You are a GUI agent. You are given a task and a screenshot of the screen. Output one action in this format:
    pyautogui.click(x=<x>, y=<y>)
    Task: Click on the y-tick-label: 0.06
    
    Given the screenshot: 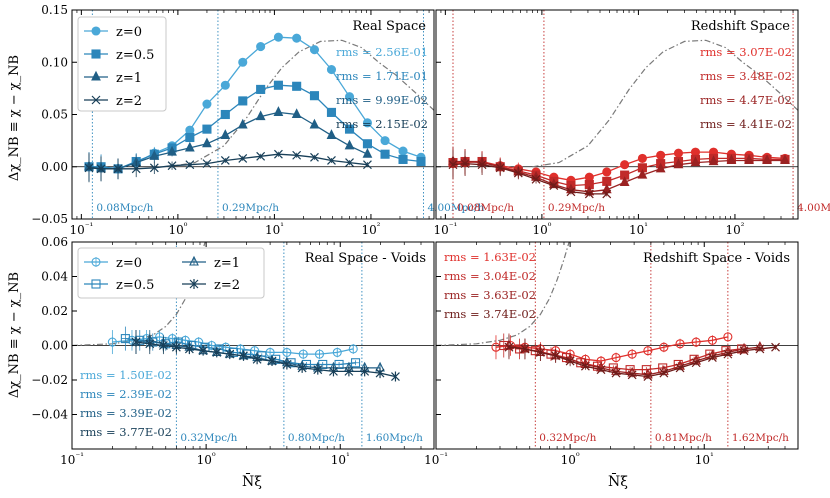 What is the action you would take?
    pyautogui.click(x=54, y=242)
    